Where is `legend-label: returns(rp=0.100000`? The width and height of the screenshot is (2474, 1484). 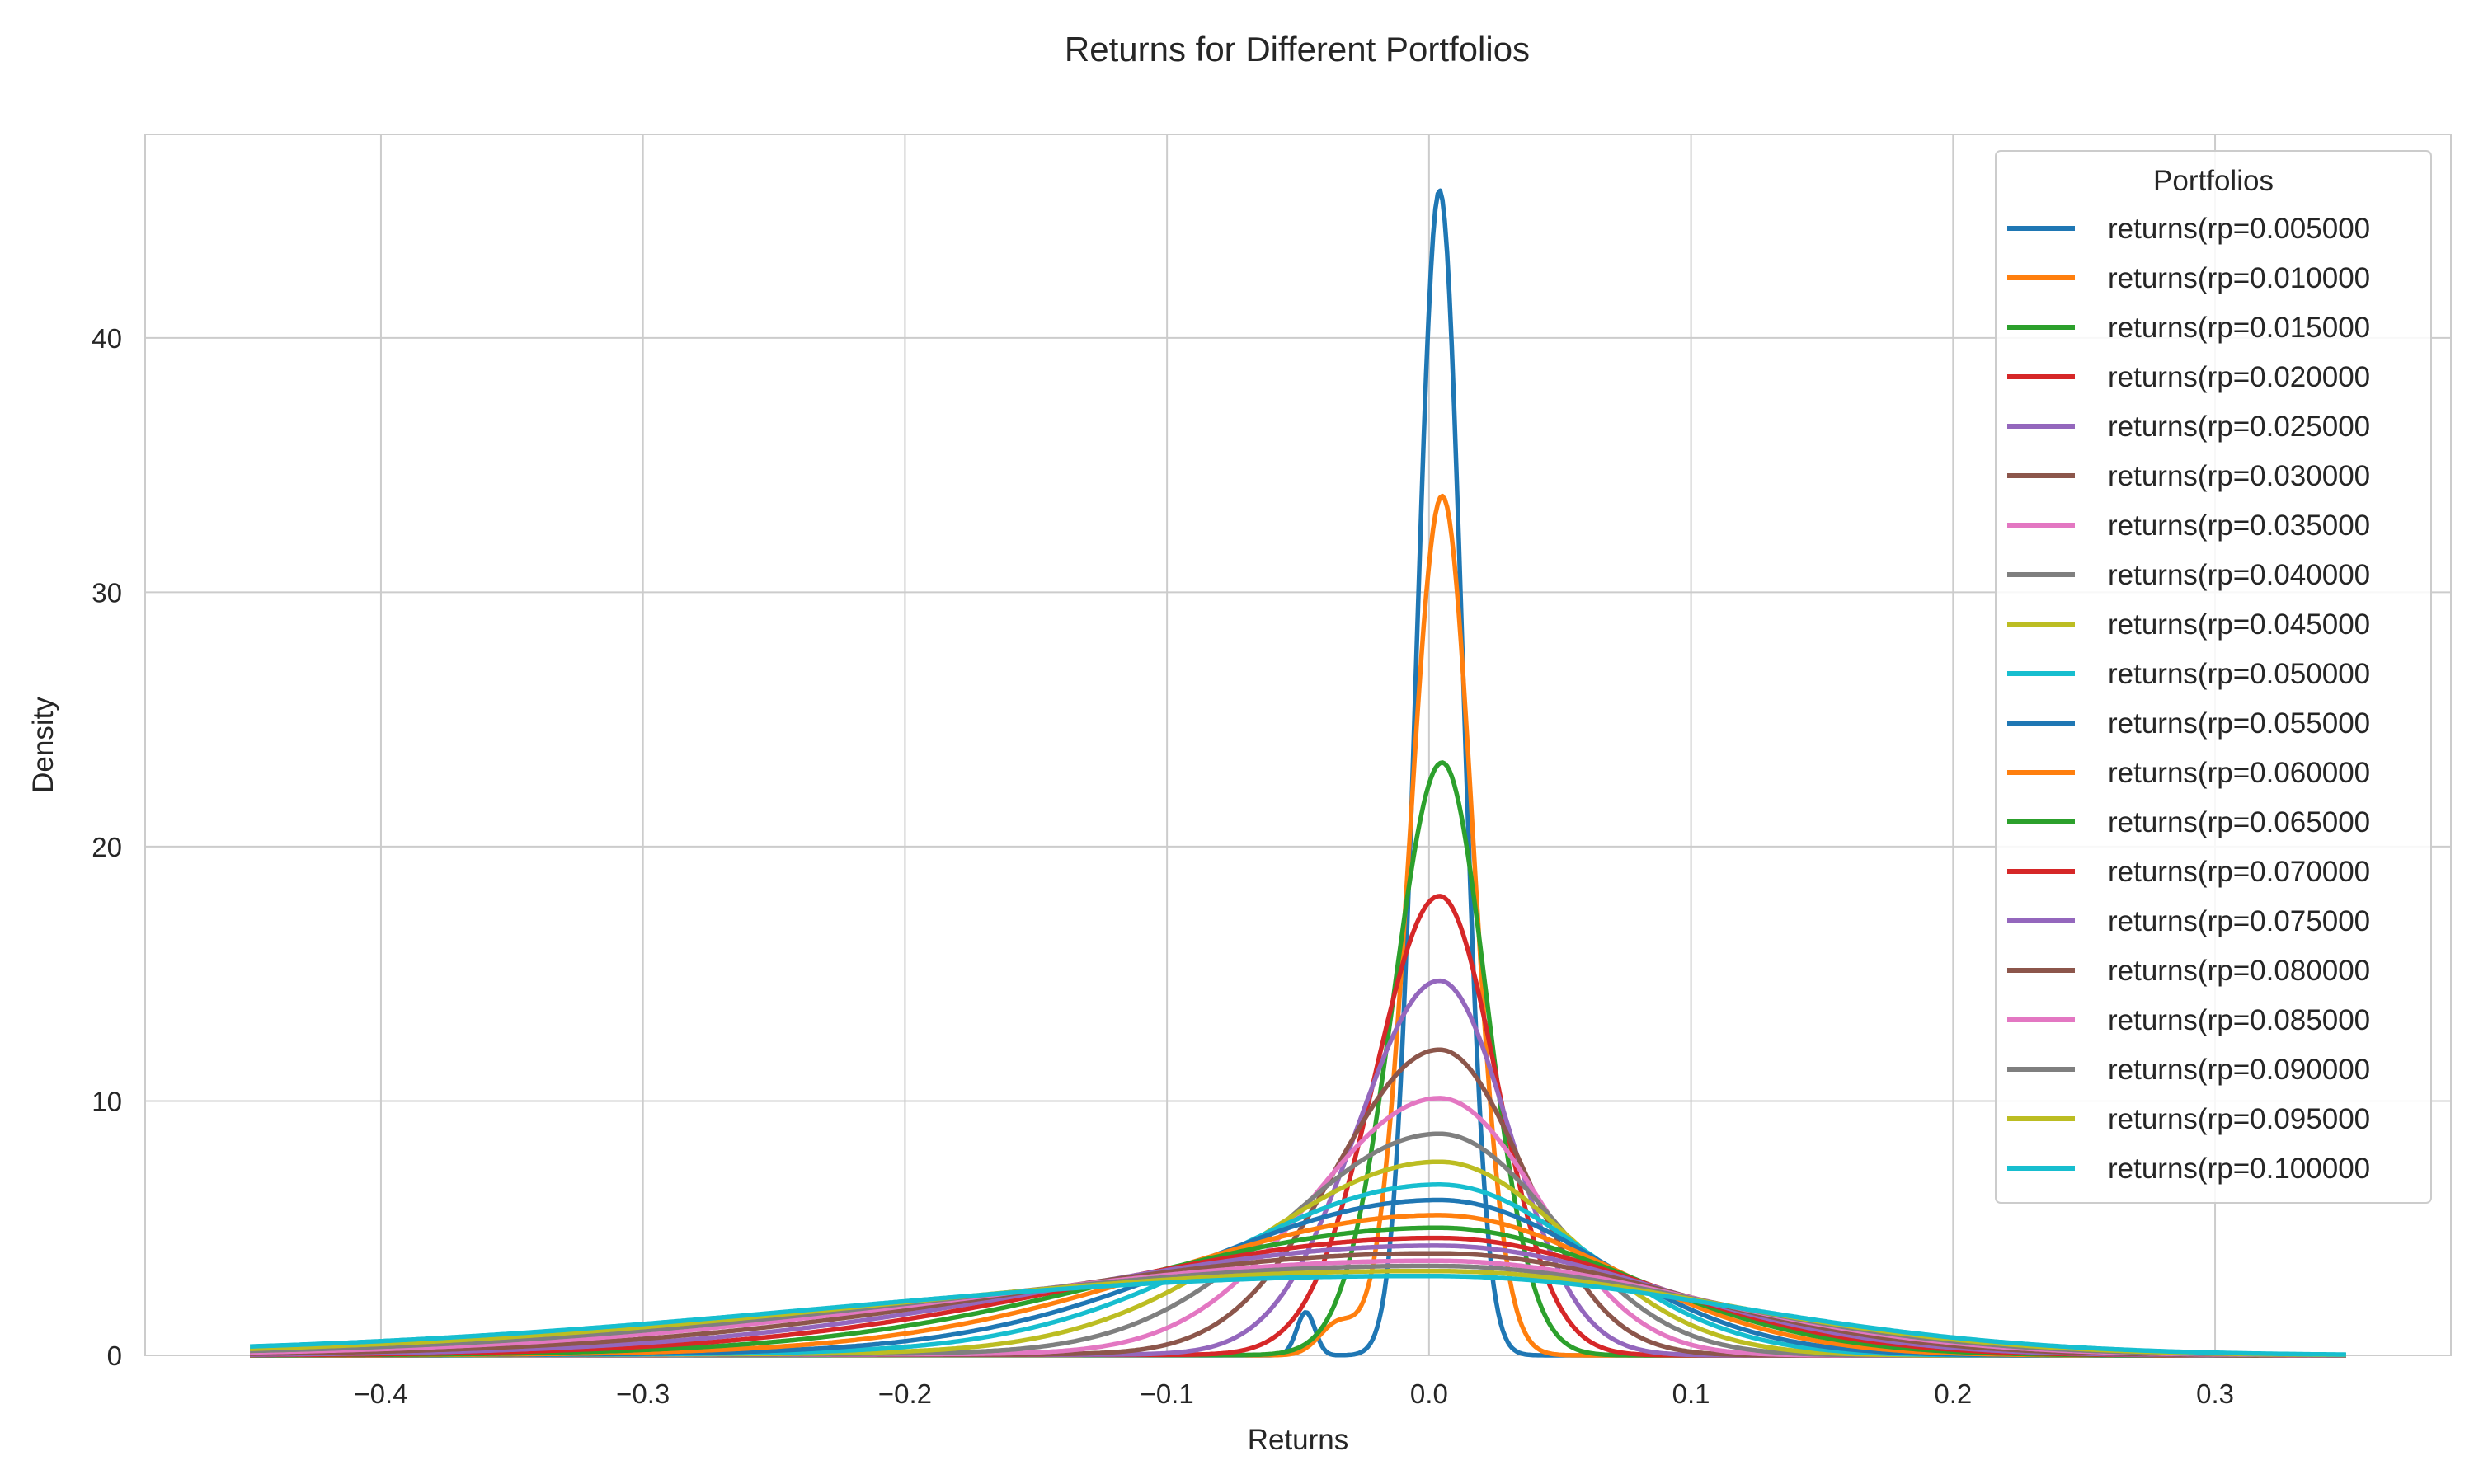 legend-label: returns(rp=0.100000 is located at coordinates (2239, 1169).